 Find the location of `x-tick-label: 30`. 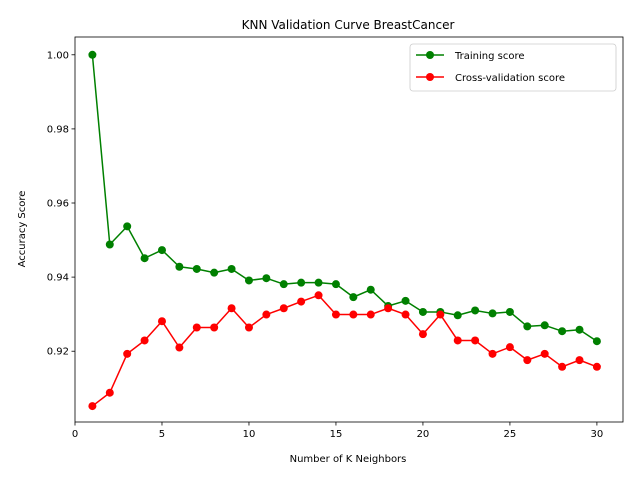

x-tick-label: 30 is located at coordinates (597, 434).